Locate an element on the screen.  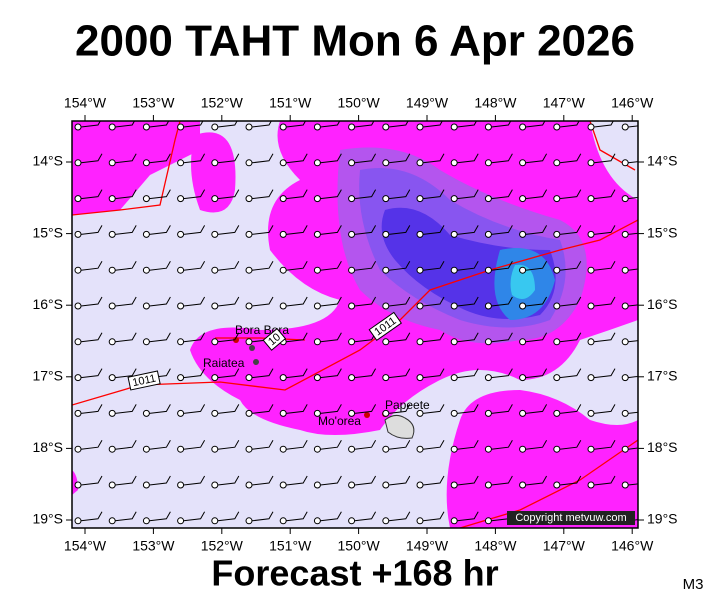
place-label: Mo'orea is located at coordinates (339, 421).